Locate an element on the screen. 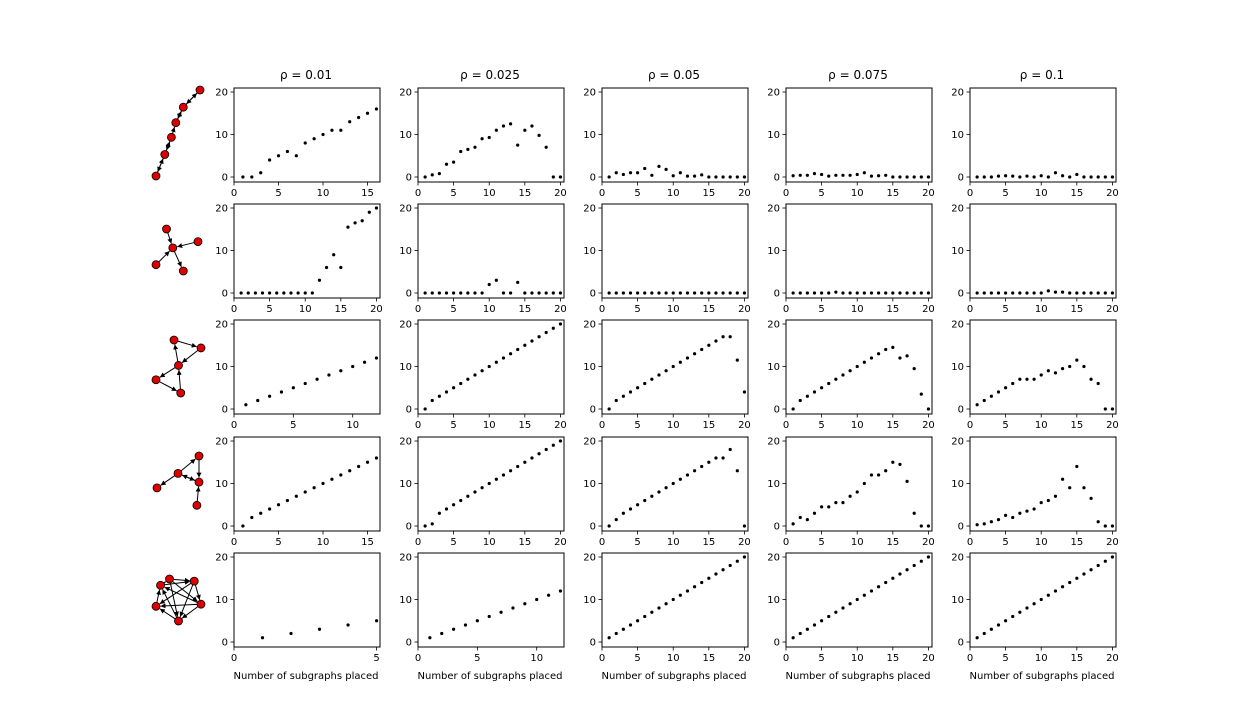 Image resolution: width=1246 pixels, height=727 pixels. x-label-4: Number of subgraphs placed is located at coordinates (1042, 676).